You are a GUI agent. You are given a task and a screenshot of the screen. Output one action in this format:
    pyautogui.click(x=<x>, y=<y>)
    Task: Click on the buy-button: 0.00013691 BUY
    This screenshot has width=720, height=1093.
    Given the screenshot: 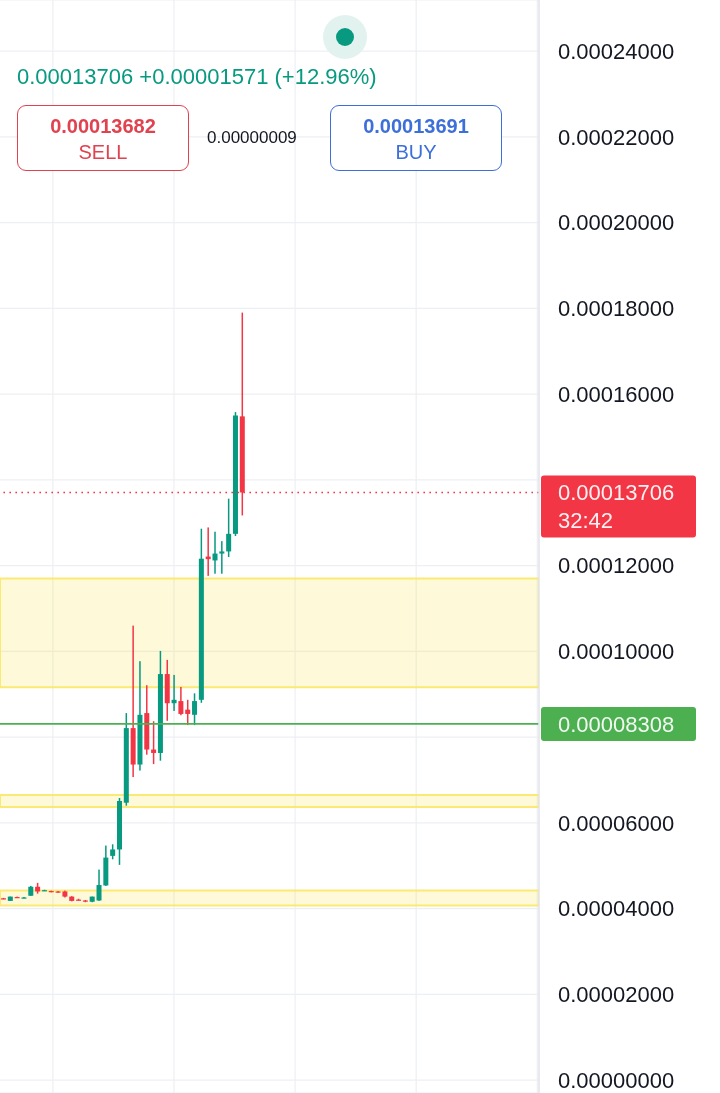 What is the action you would take?
    pyautogui.click(x=416, y=138)
    